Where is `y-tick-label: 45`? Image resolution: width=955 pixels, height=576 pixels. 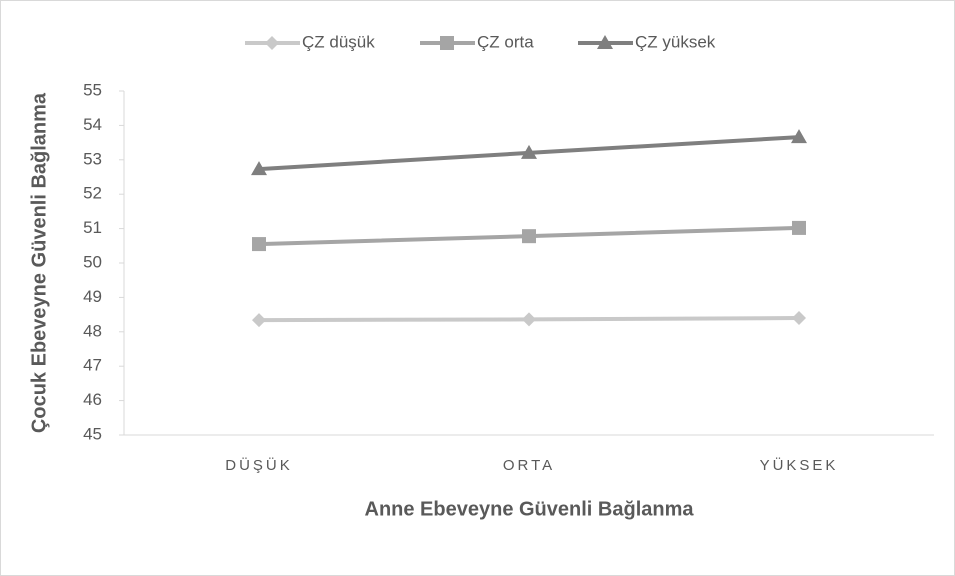 y-tick-label: 45 is located at coordinates (92, 433).